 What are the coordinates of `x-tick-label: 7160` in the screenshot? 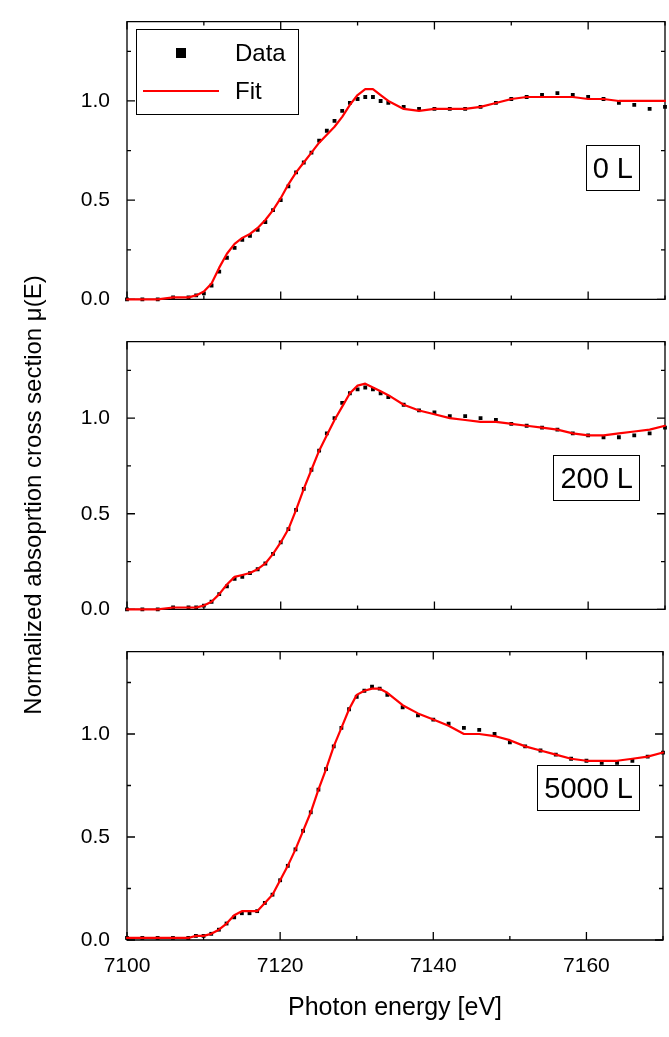 It's located at (586, 965).